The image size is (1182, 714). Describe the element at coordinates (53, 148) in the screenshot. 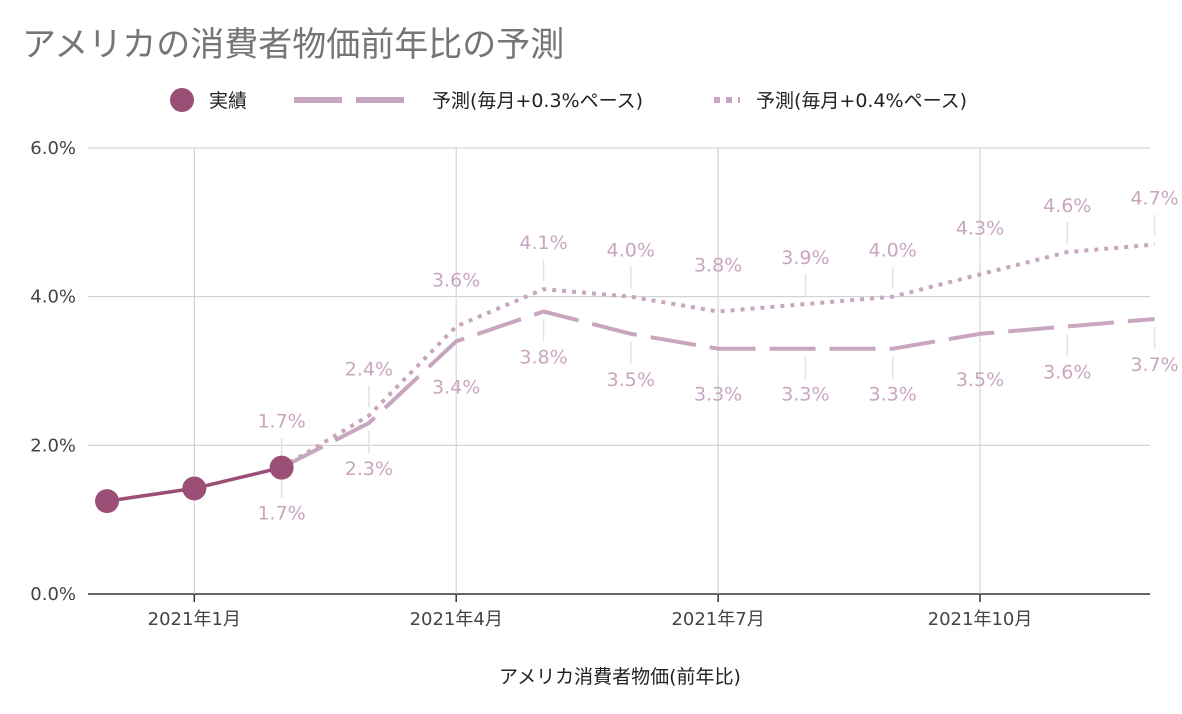

I see `y-tick-label: 6.0%` at that location.